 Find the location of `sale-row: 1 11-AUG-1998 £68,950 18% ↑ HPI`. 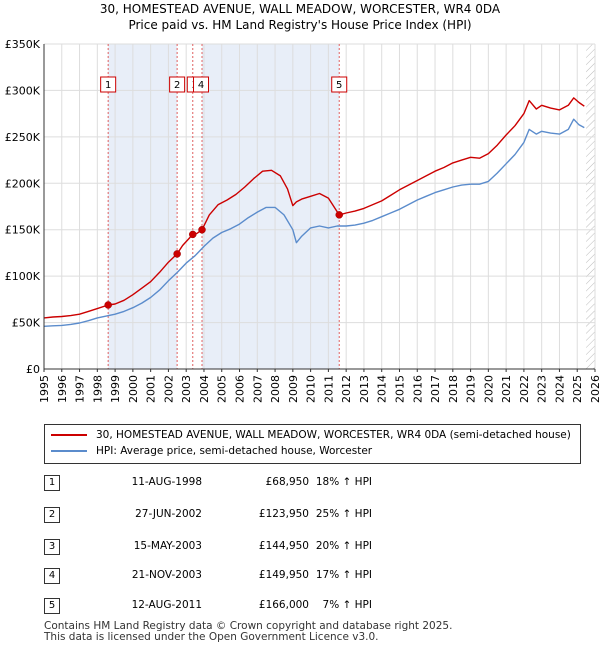

sale-row: 1 11-AUG-1998 £68,950 18% ↑ HPI is located at coordinates (322, 483).